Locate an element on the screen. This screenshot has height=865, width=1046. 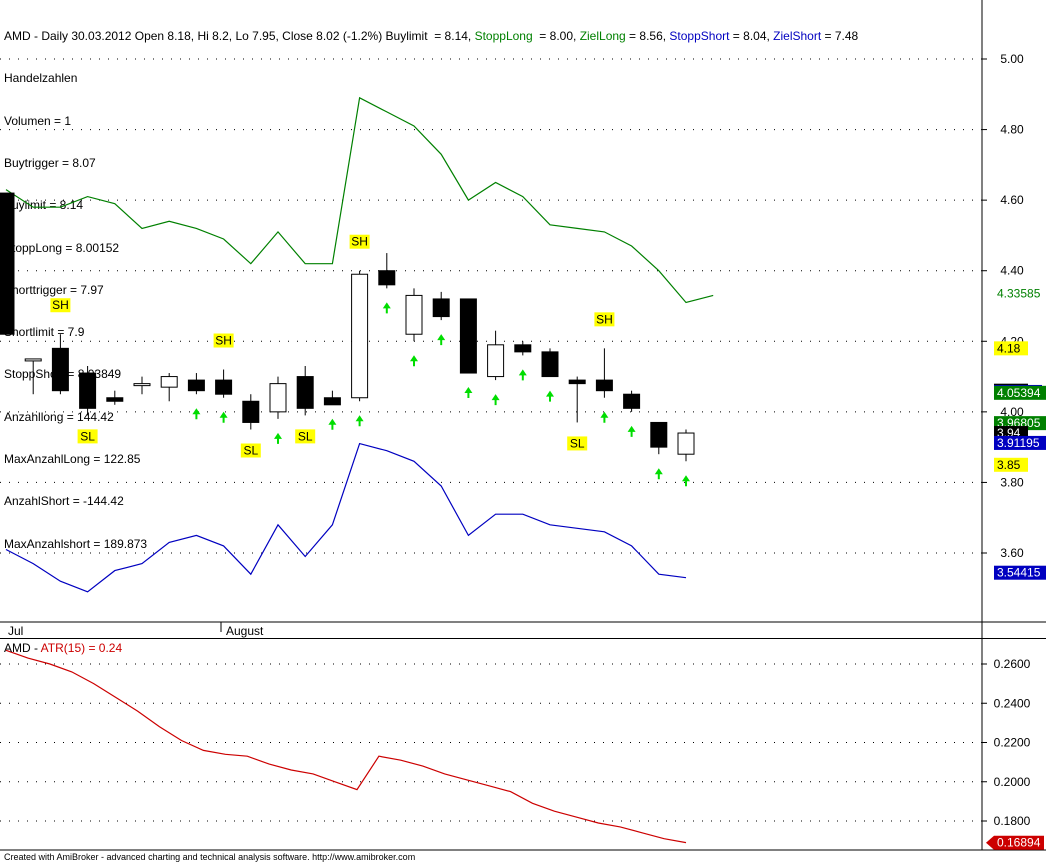
atr-tick-label: 0.1800 is located at coordinates (1012, 821).